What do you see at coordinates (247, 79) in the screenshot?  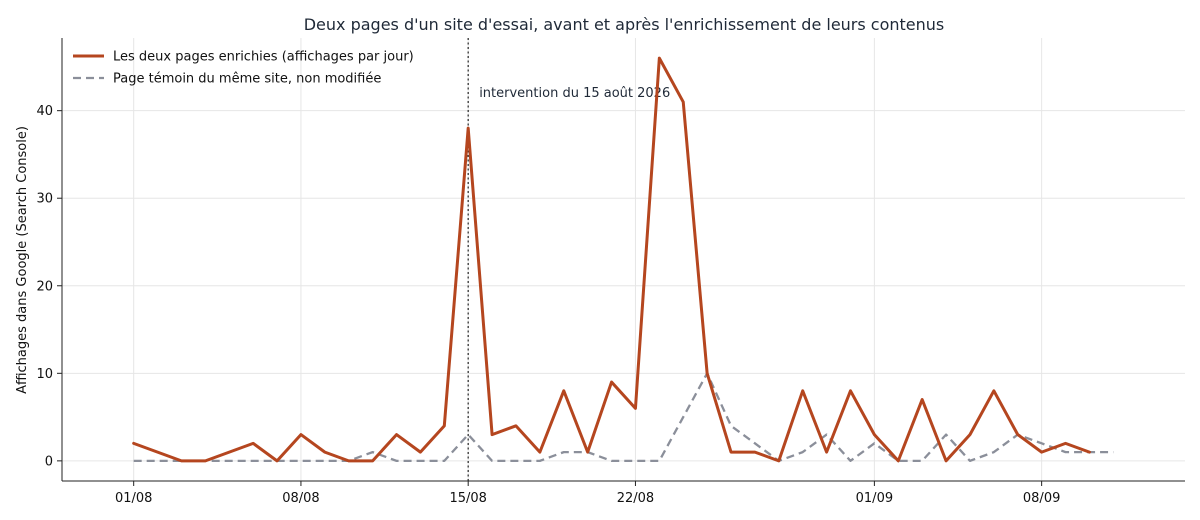 I see `legend-label: Page témoin du même site, non modifiée` at bounding box center [247, 79].